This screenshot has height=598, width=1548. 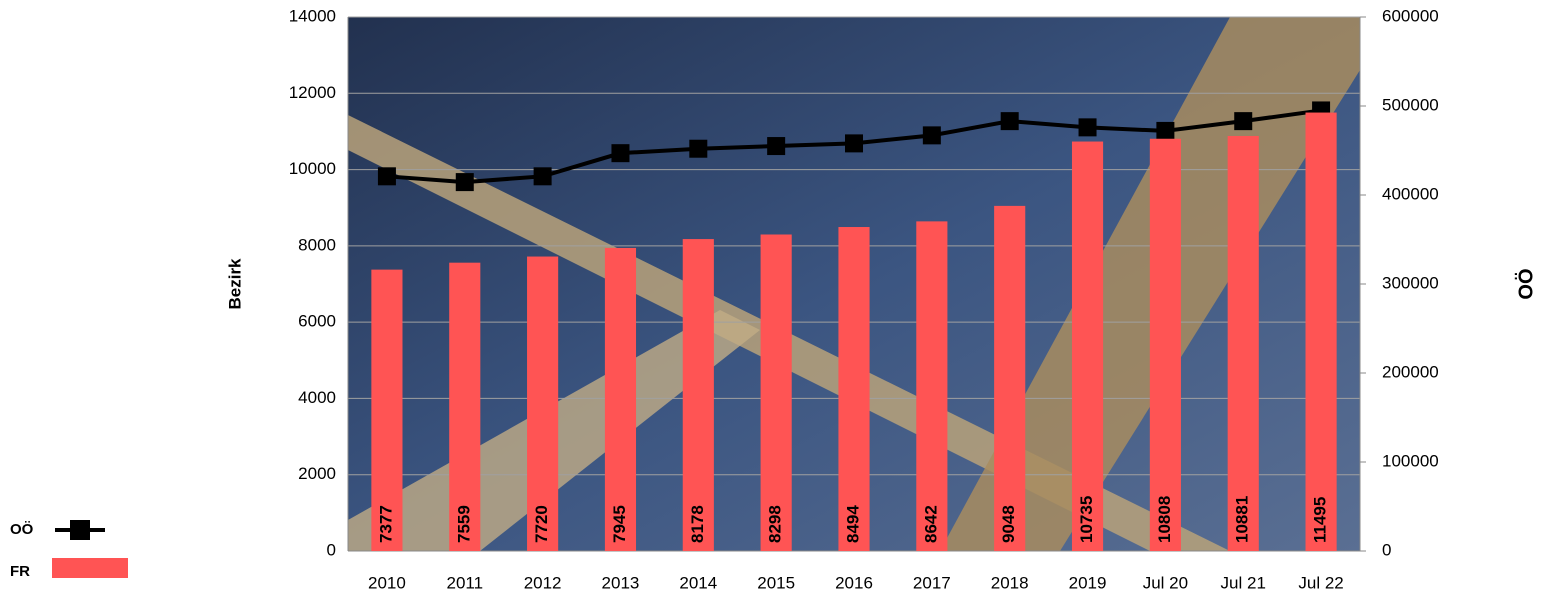 I want to click on x-tick-label: 2016, so click(x=854, y=582).